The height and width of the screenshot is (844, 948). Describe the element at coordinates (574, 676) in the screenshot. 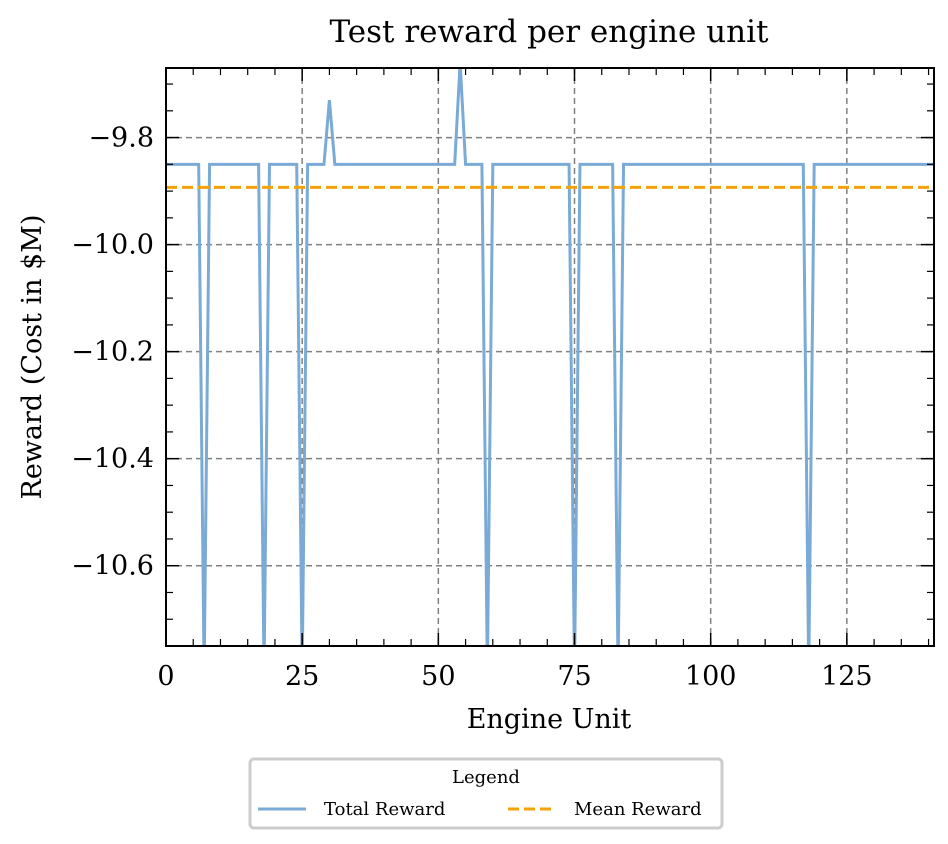

I see `x-tick-label: 75` at that location.